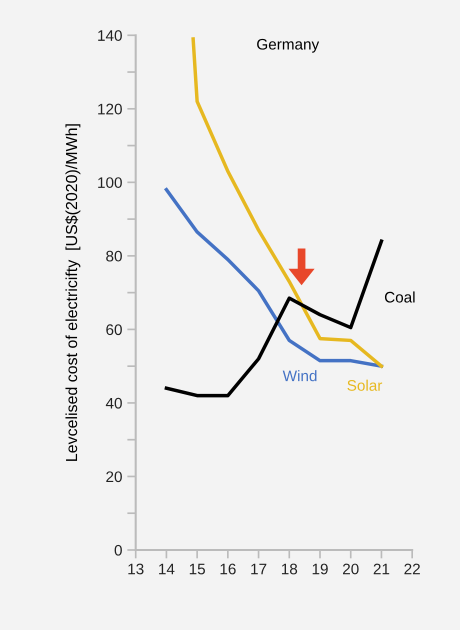 Image resolution: width=460 pixels, height=630 pixels. What do you see at coordinates (72, 292) in the screenshot?
I see `y-axis-title: Levcelised cost of electricifty [US$(2020)/MWh]` at bounding box center [72, 292].